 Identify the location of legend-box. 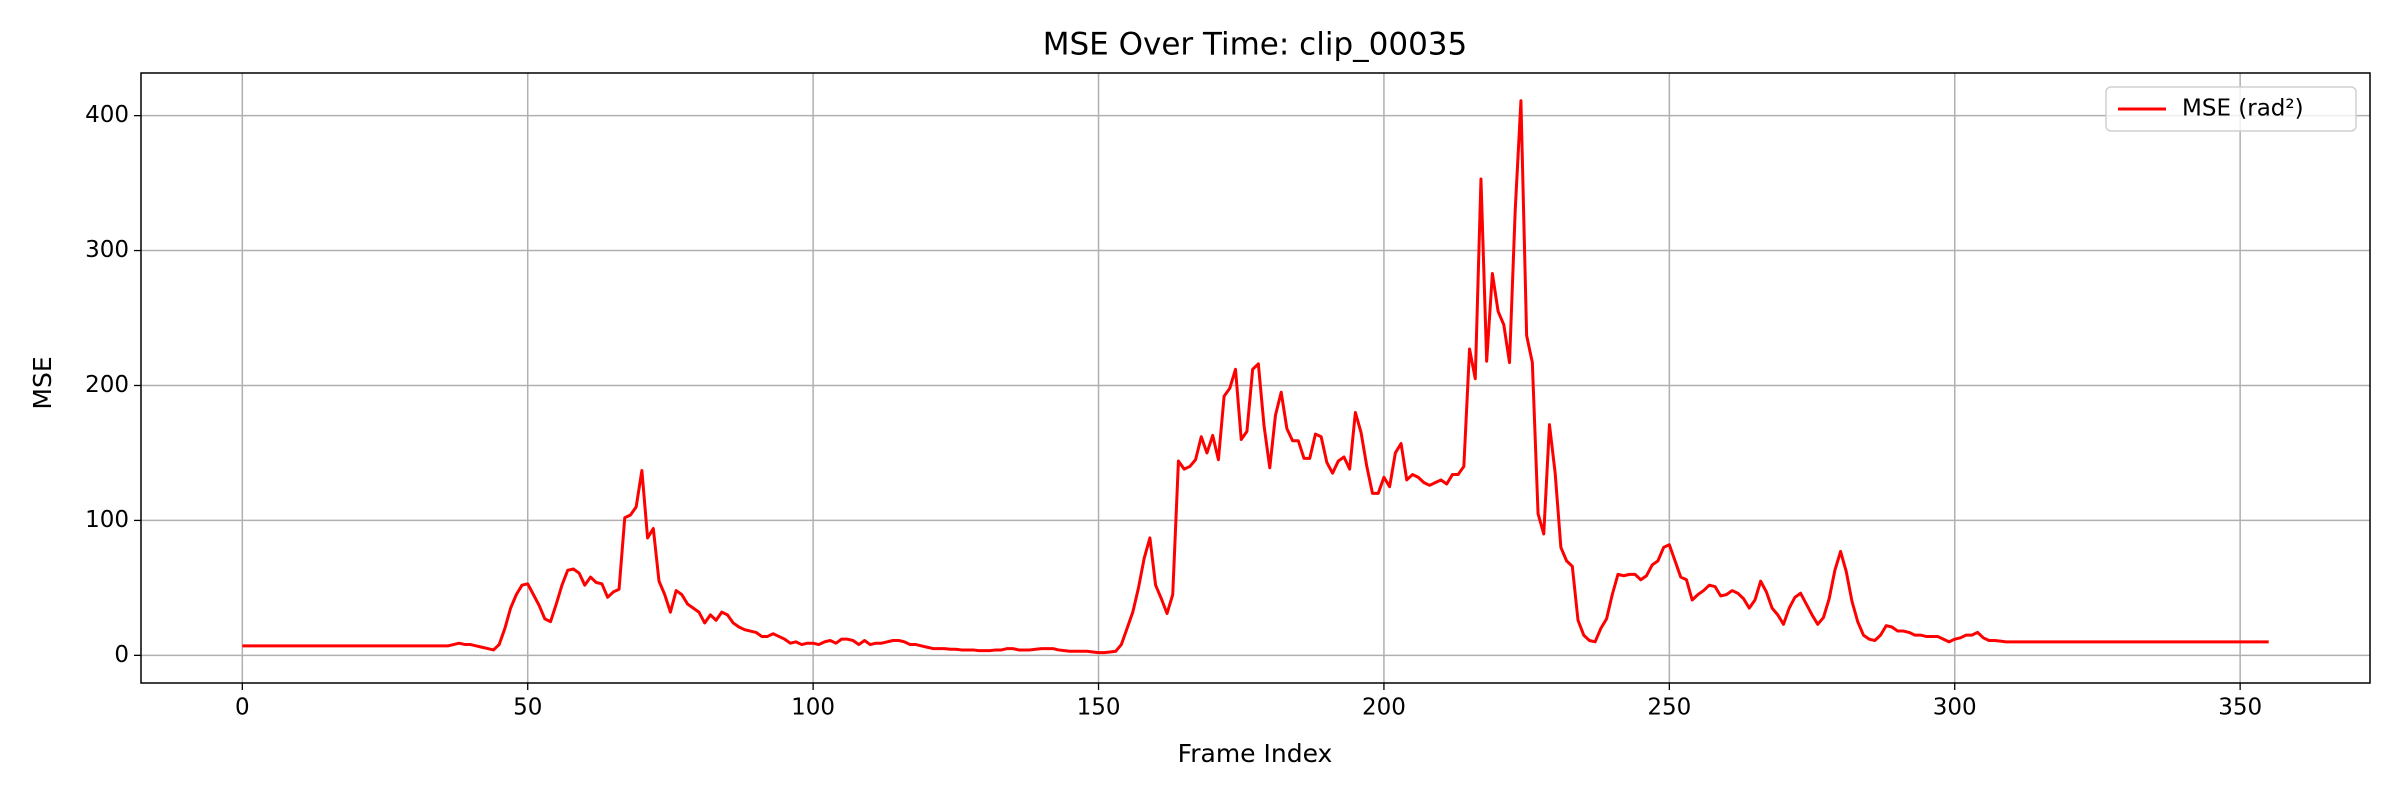
(2231, 109).